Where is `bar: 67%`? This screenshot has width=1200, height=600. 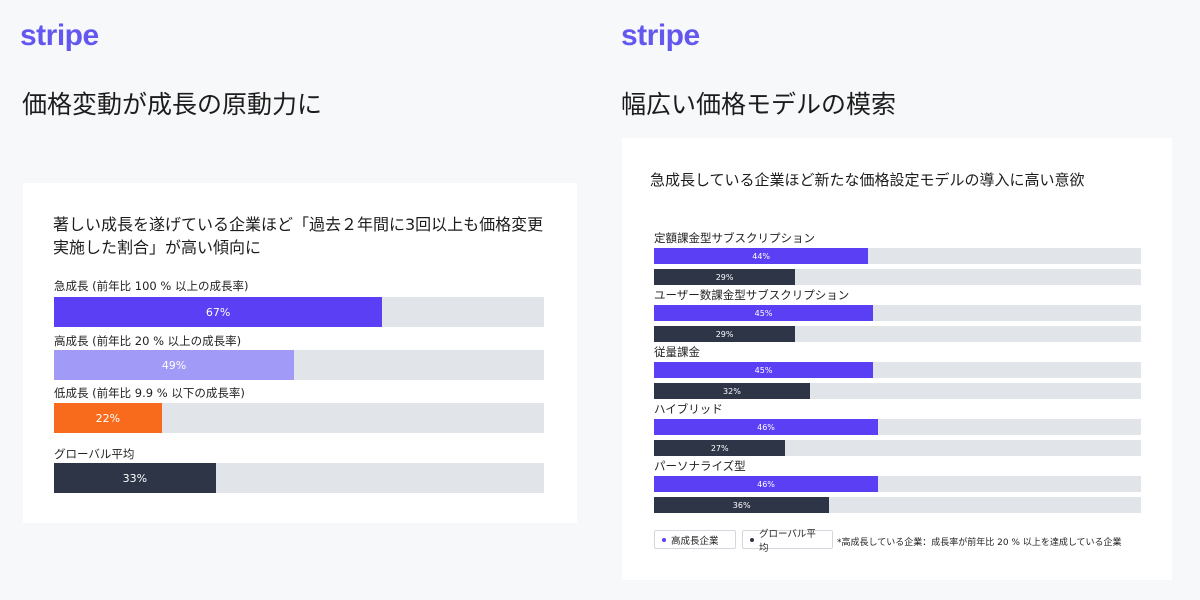 bar: 67% is located at coordinates (218, 312).